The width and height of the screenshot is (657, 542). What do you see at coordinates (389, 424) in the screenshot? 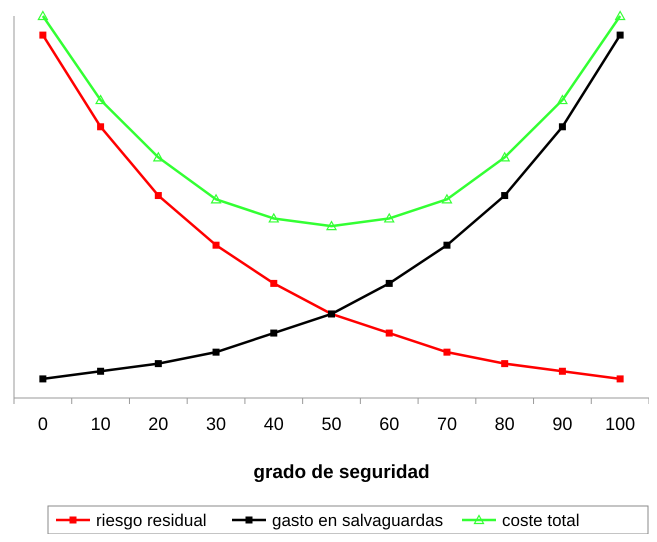
I see `x-tick-label: 60` at bounding box center [389, 424].